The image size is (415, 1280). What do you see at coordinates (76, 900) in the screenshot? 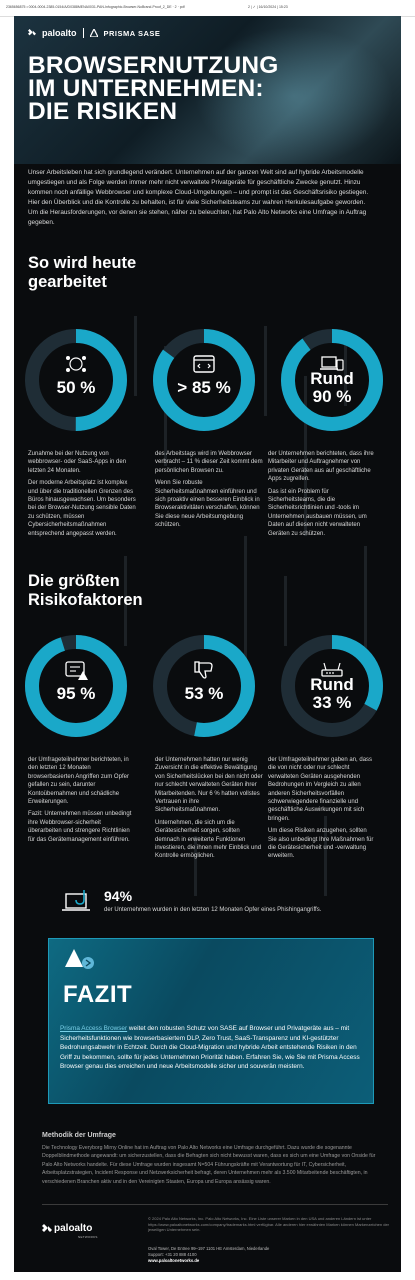
I see `phishing-hook-icon` at bounding box center [76, 900].